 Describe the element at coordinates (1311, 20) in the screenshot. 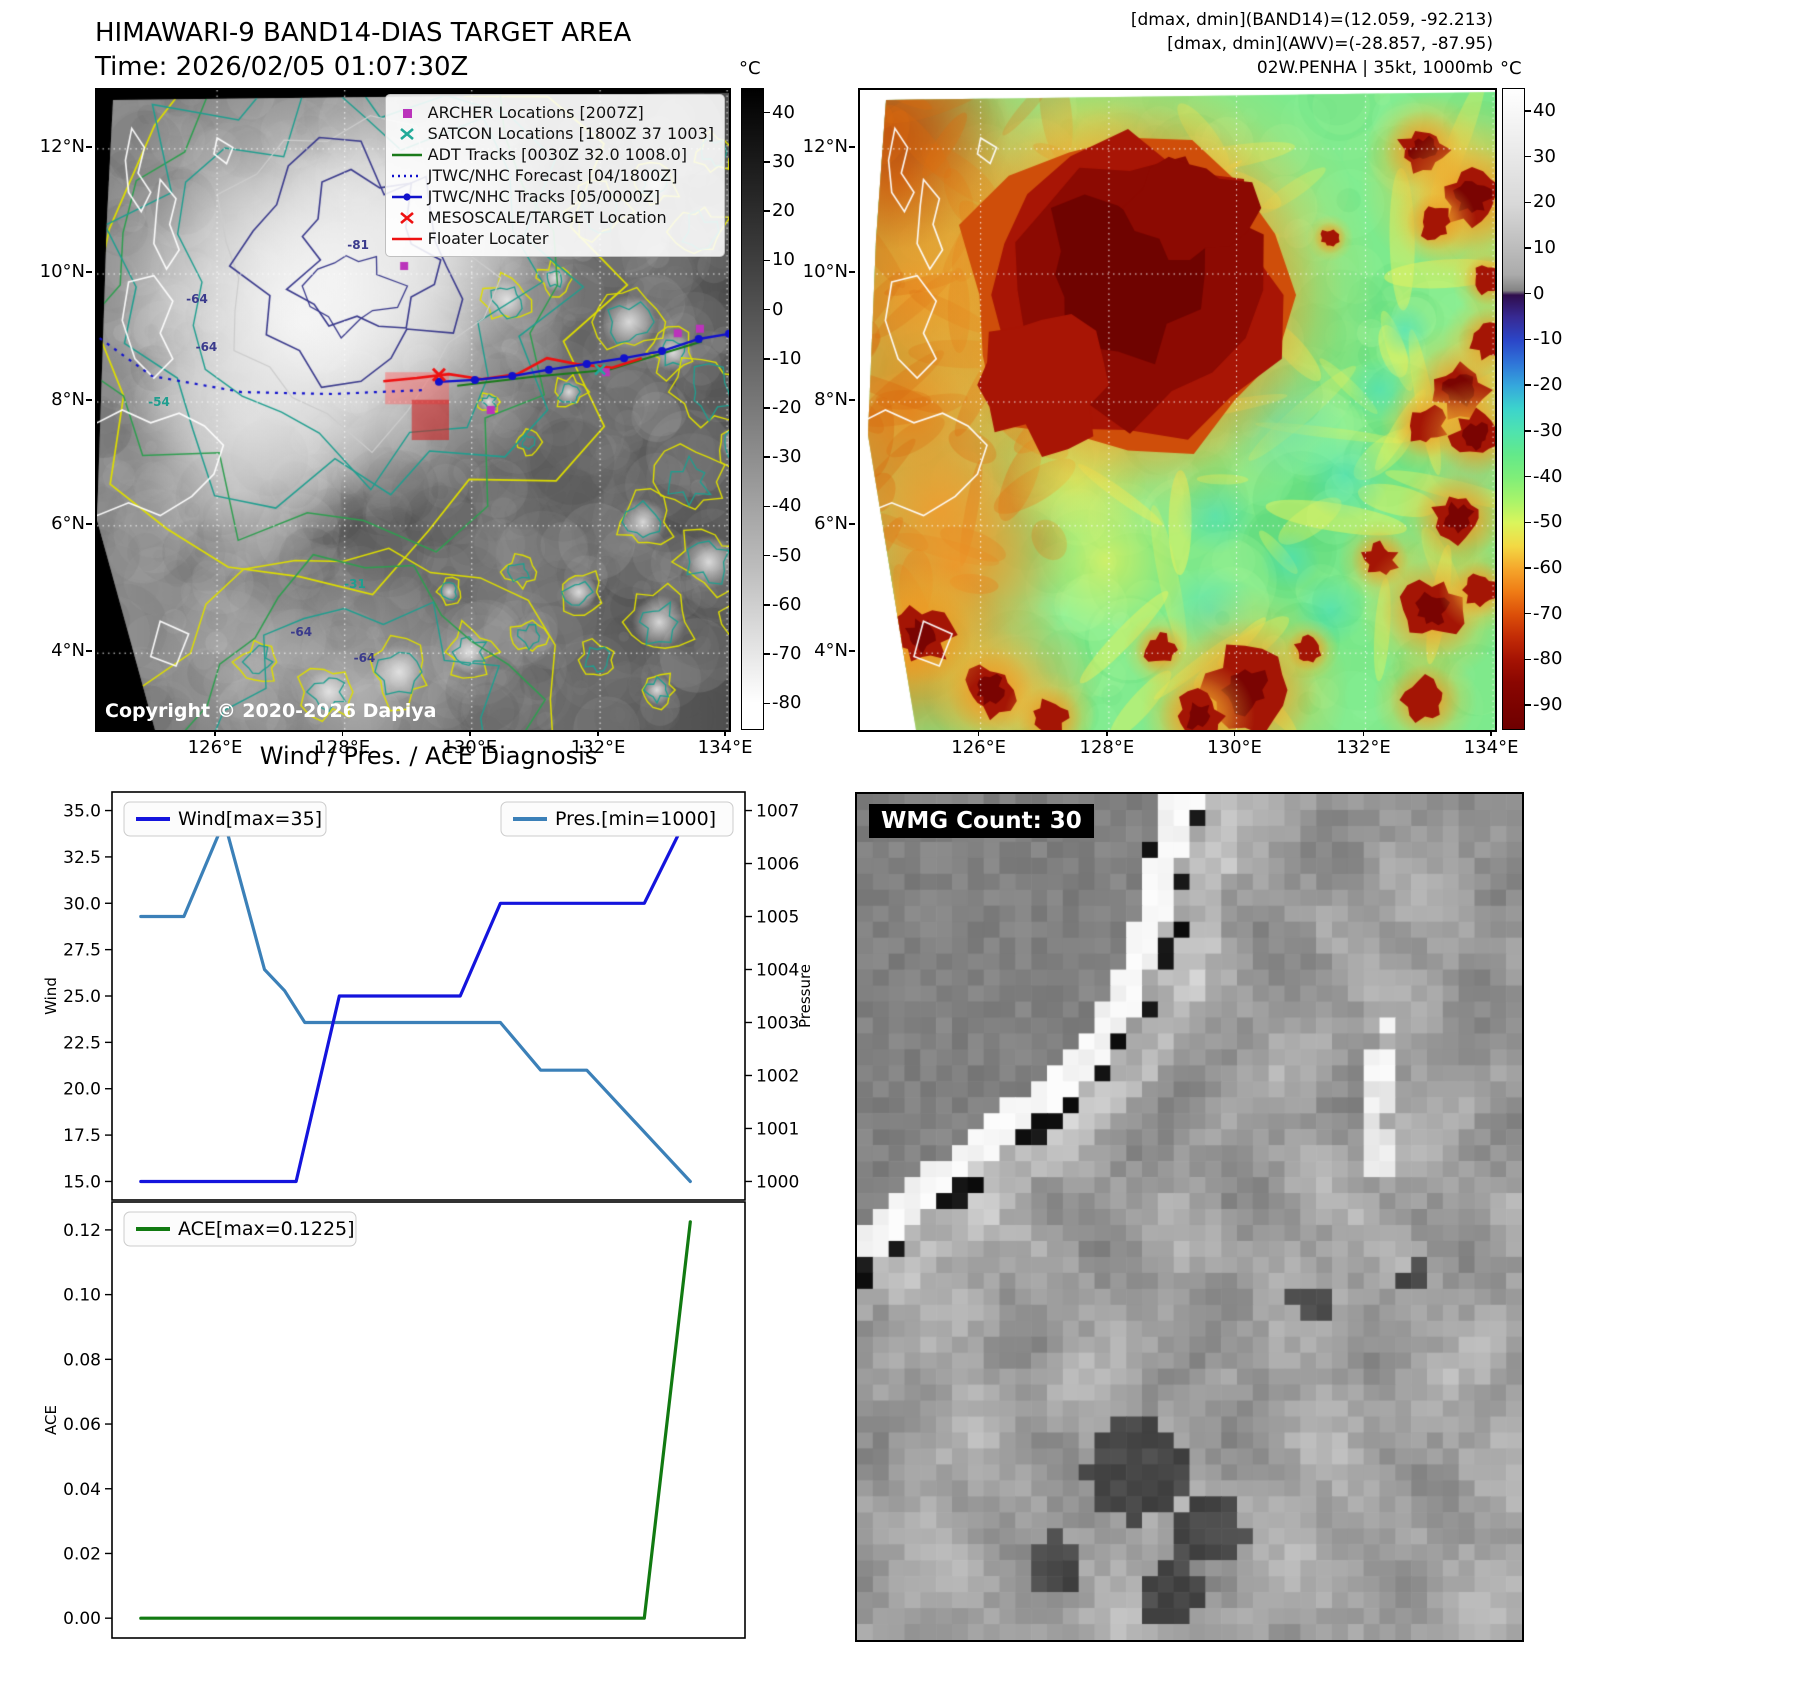

I see `awv-header-line-band14: [dmax, dmin](BAND14)=(12.059, -92.213)` at that location.